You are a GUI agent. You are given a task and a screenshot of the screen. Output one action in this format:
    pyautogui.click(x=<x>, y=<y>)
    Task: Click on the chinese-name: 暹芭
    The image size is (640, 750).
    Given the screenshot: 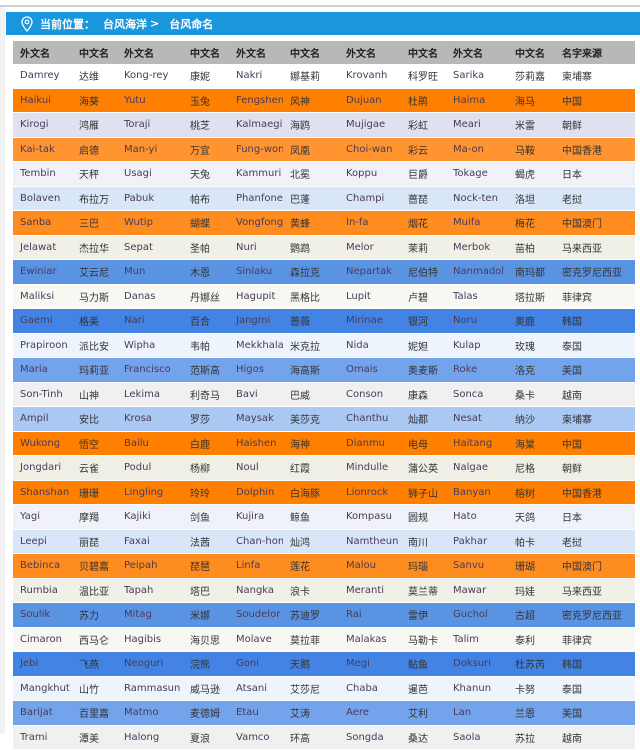 What is the action you would take?
    pyautogui.click(x=423, y=688)
    